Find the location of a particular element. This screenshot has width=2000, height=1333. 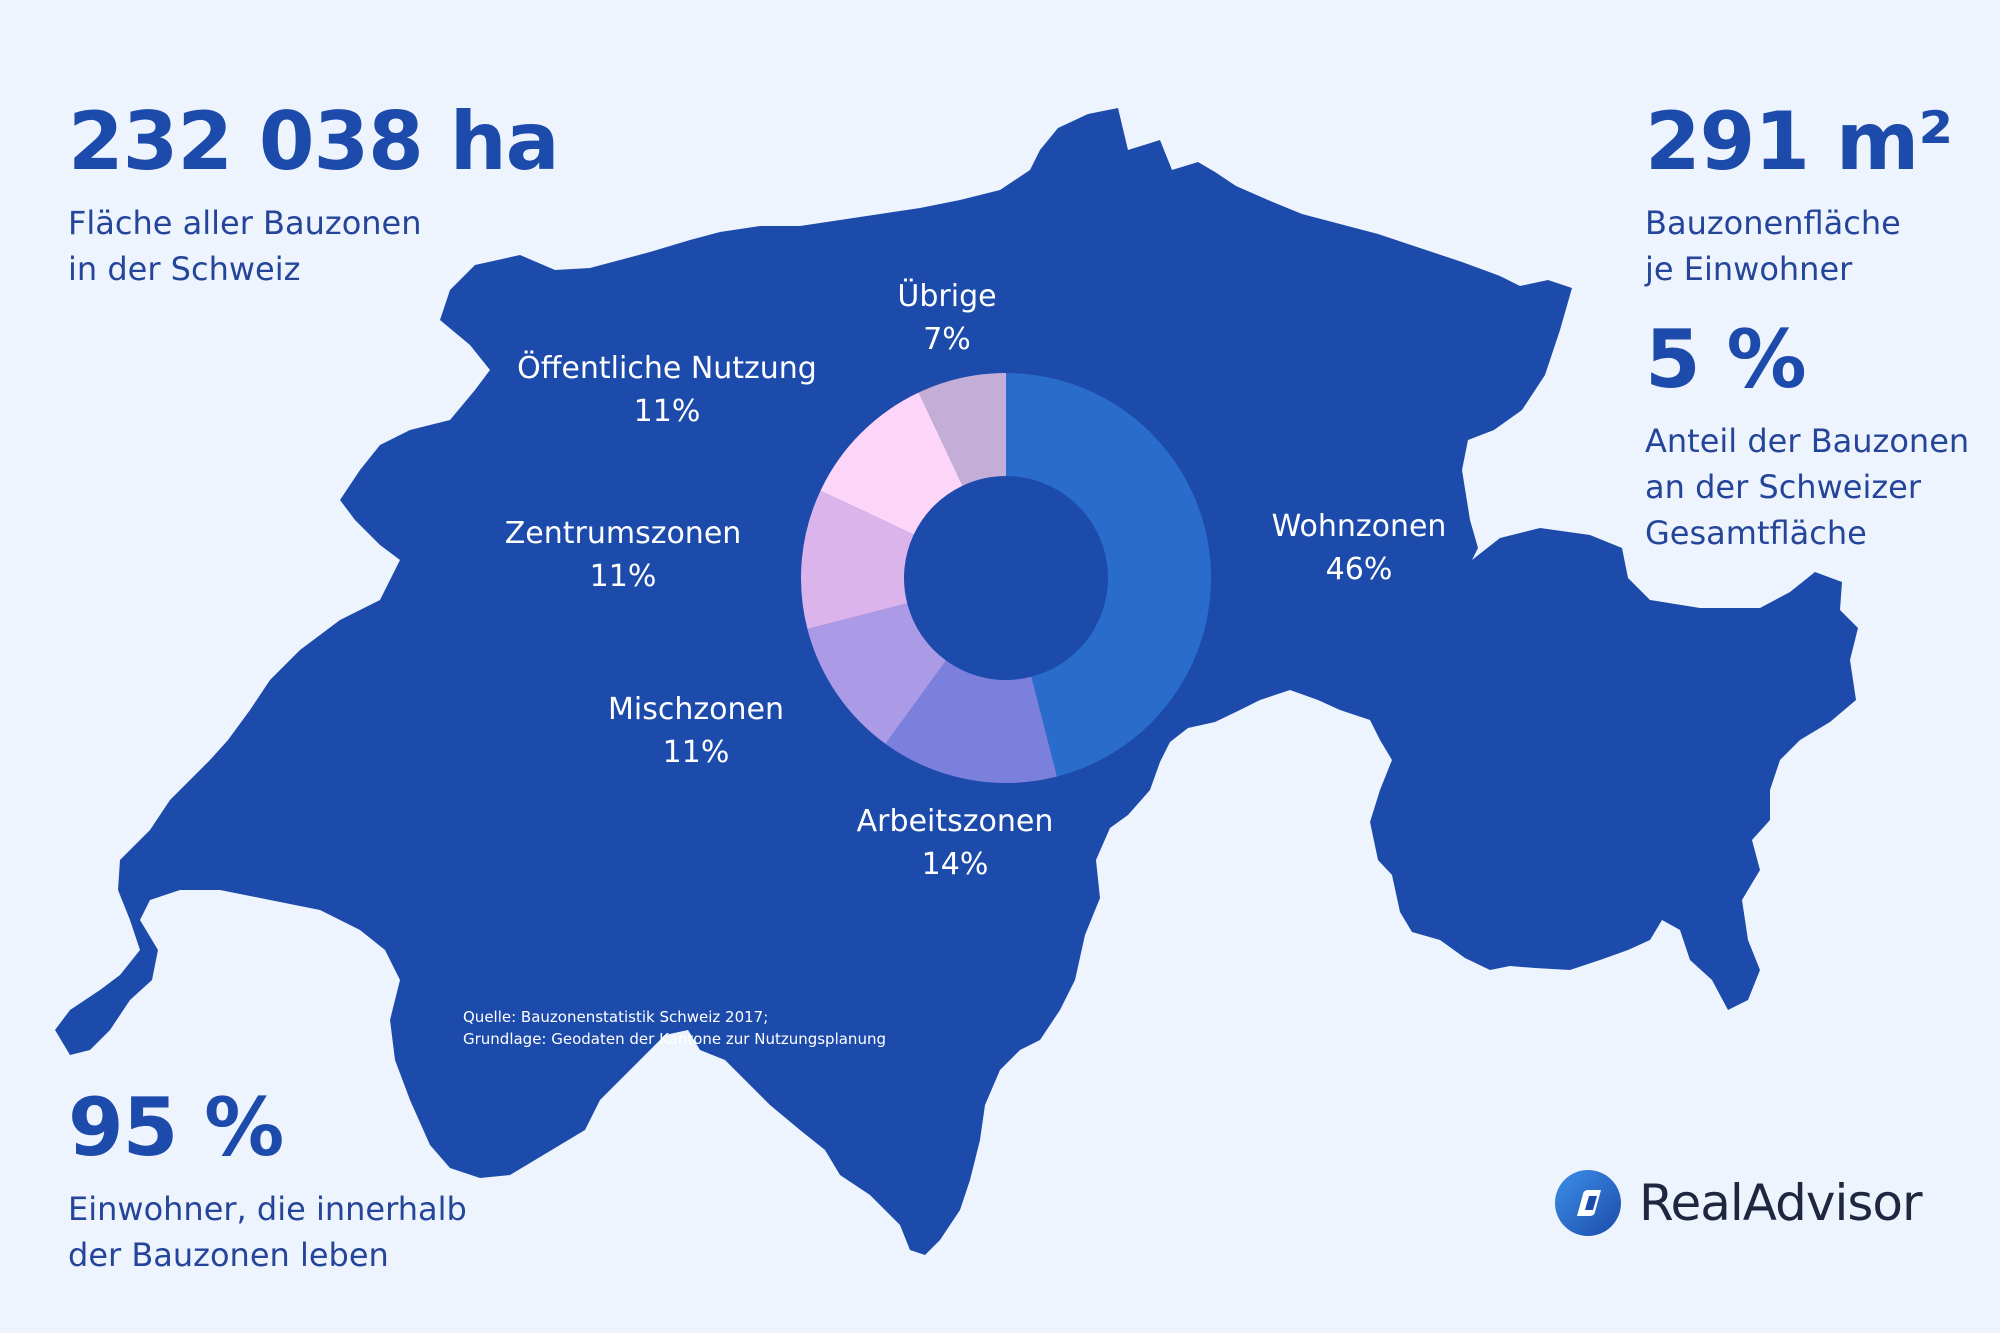

label-arbeitszonen-name: Arbeitszonen is located at coordinates (955, 821).